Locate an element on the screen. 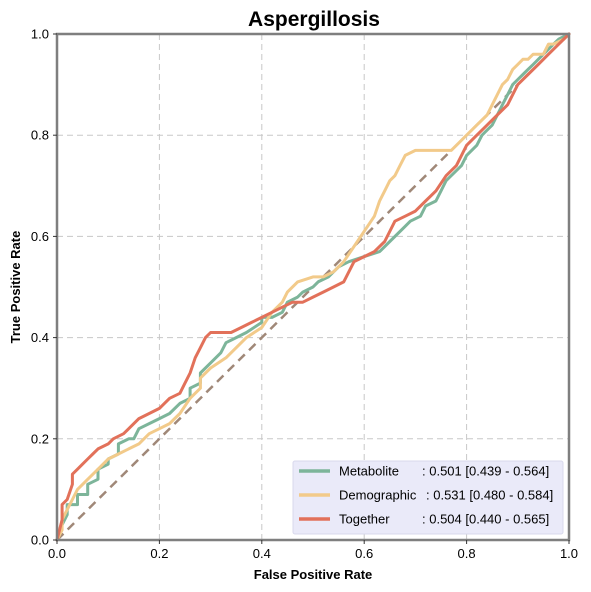  x-tick-label: 1.0 is located at coordinates (569, 553).